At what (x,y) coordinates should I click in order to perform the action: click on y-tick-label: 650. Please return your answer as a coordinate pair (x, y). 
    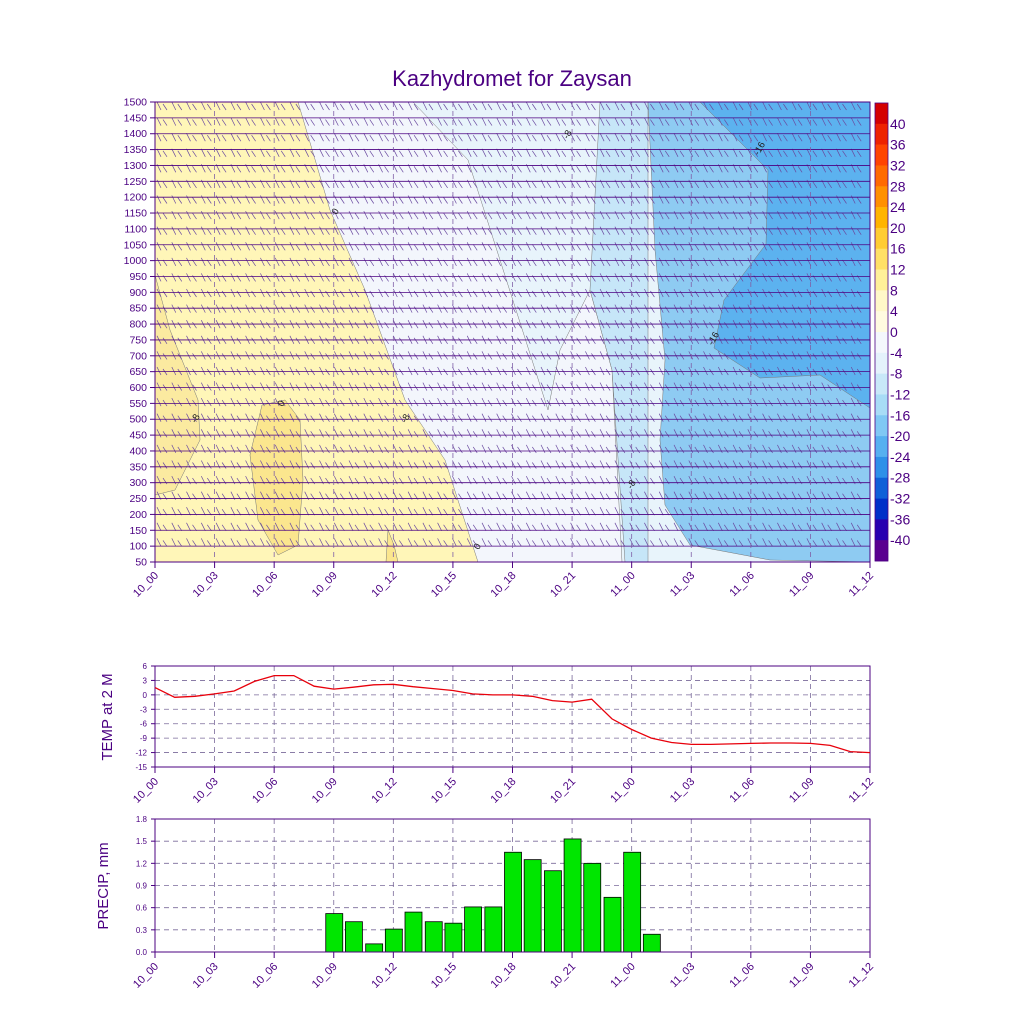
    Looking at the image, I should click on (138, 372).